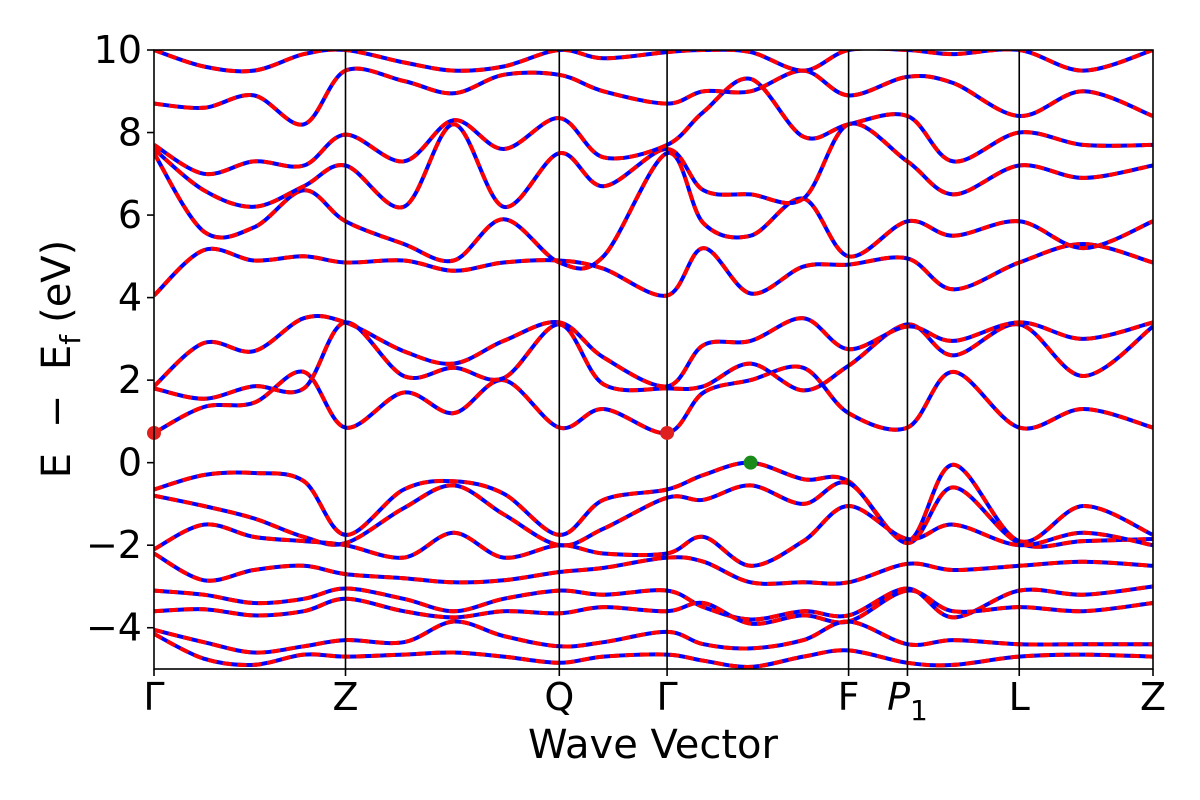 This screenshot has width=1200, height=800. I want to click on band-3-spin-down, so click(653, 568).